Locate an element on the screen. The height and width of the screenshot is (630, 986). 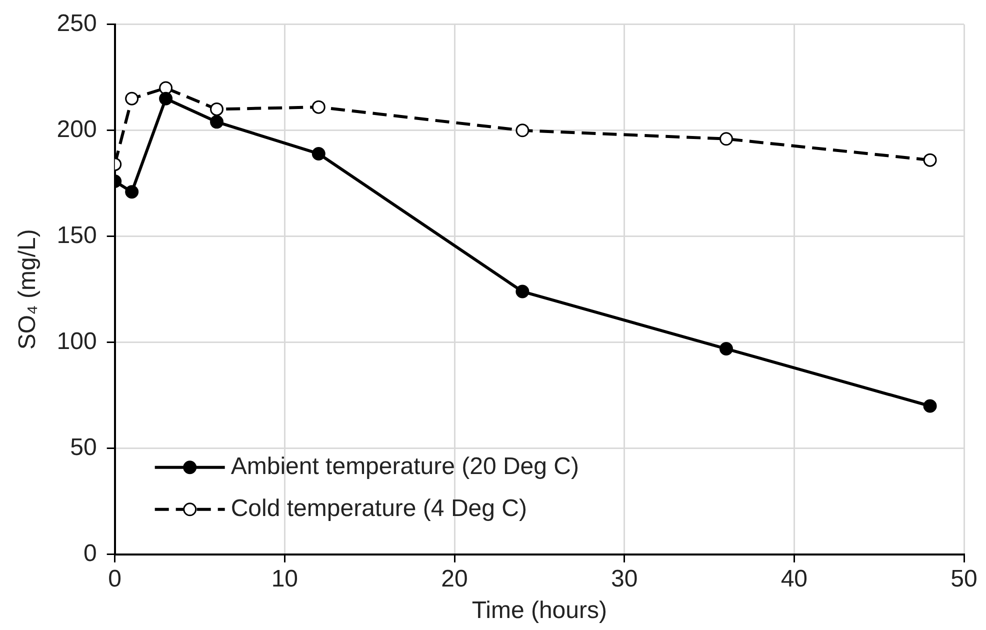
y-tick-label: 250 is located at coordinates (76, 24).